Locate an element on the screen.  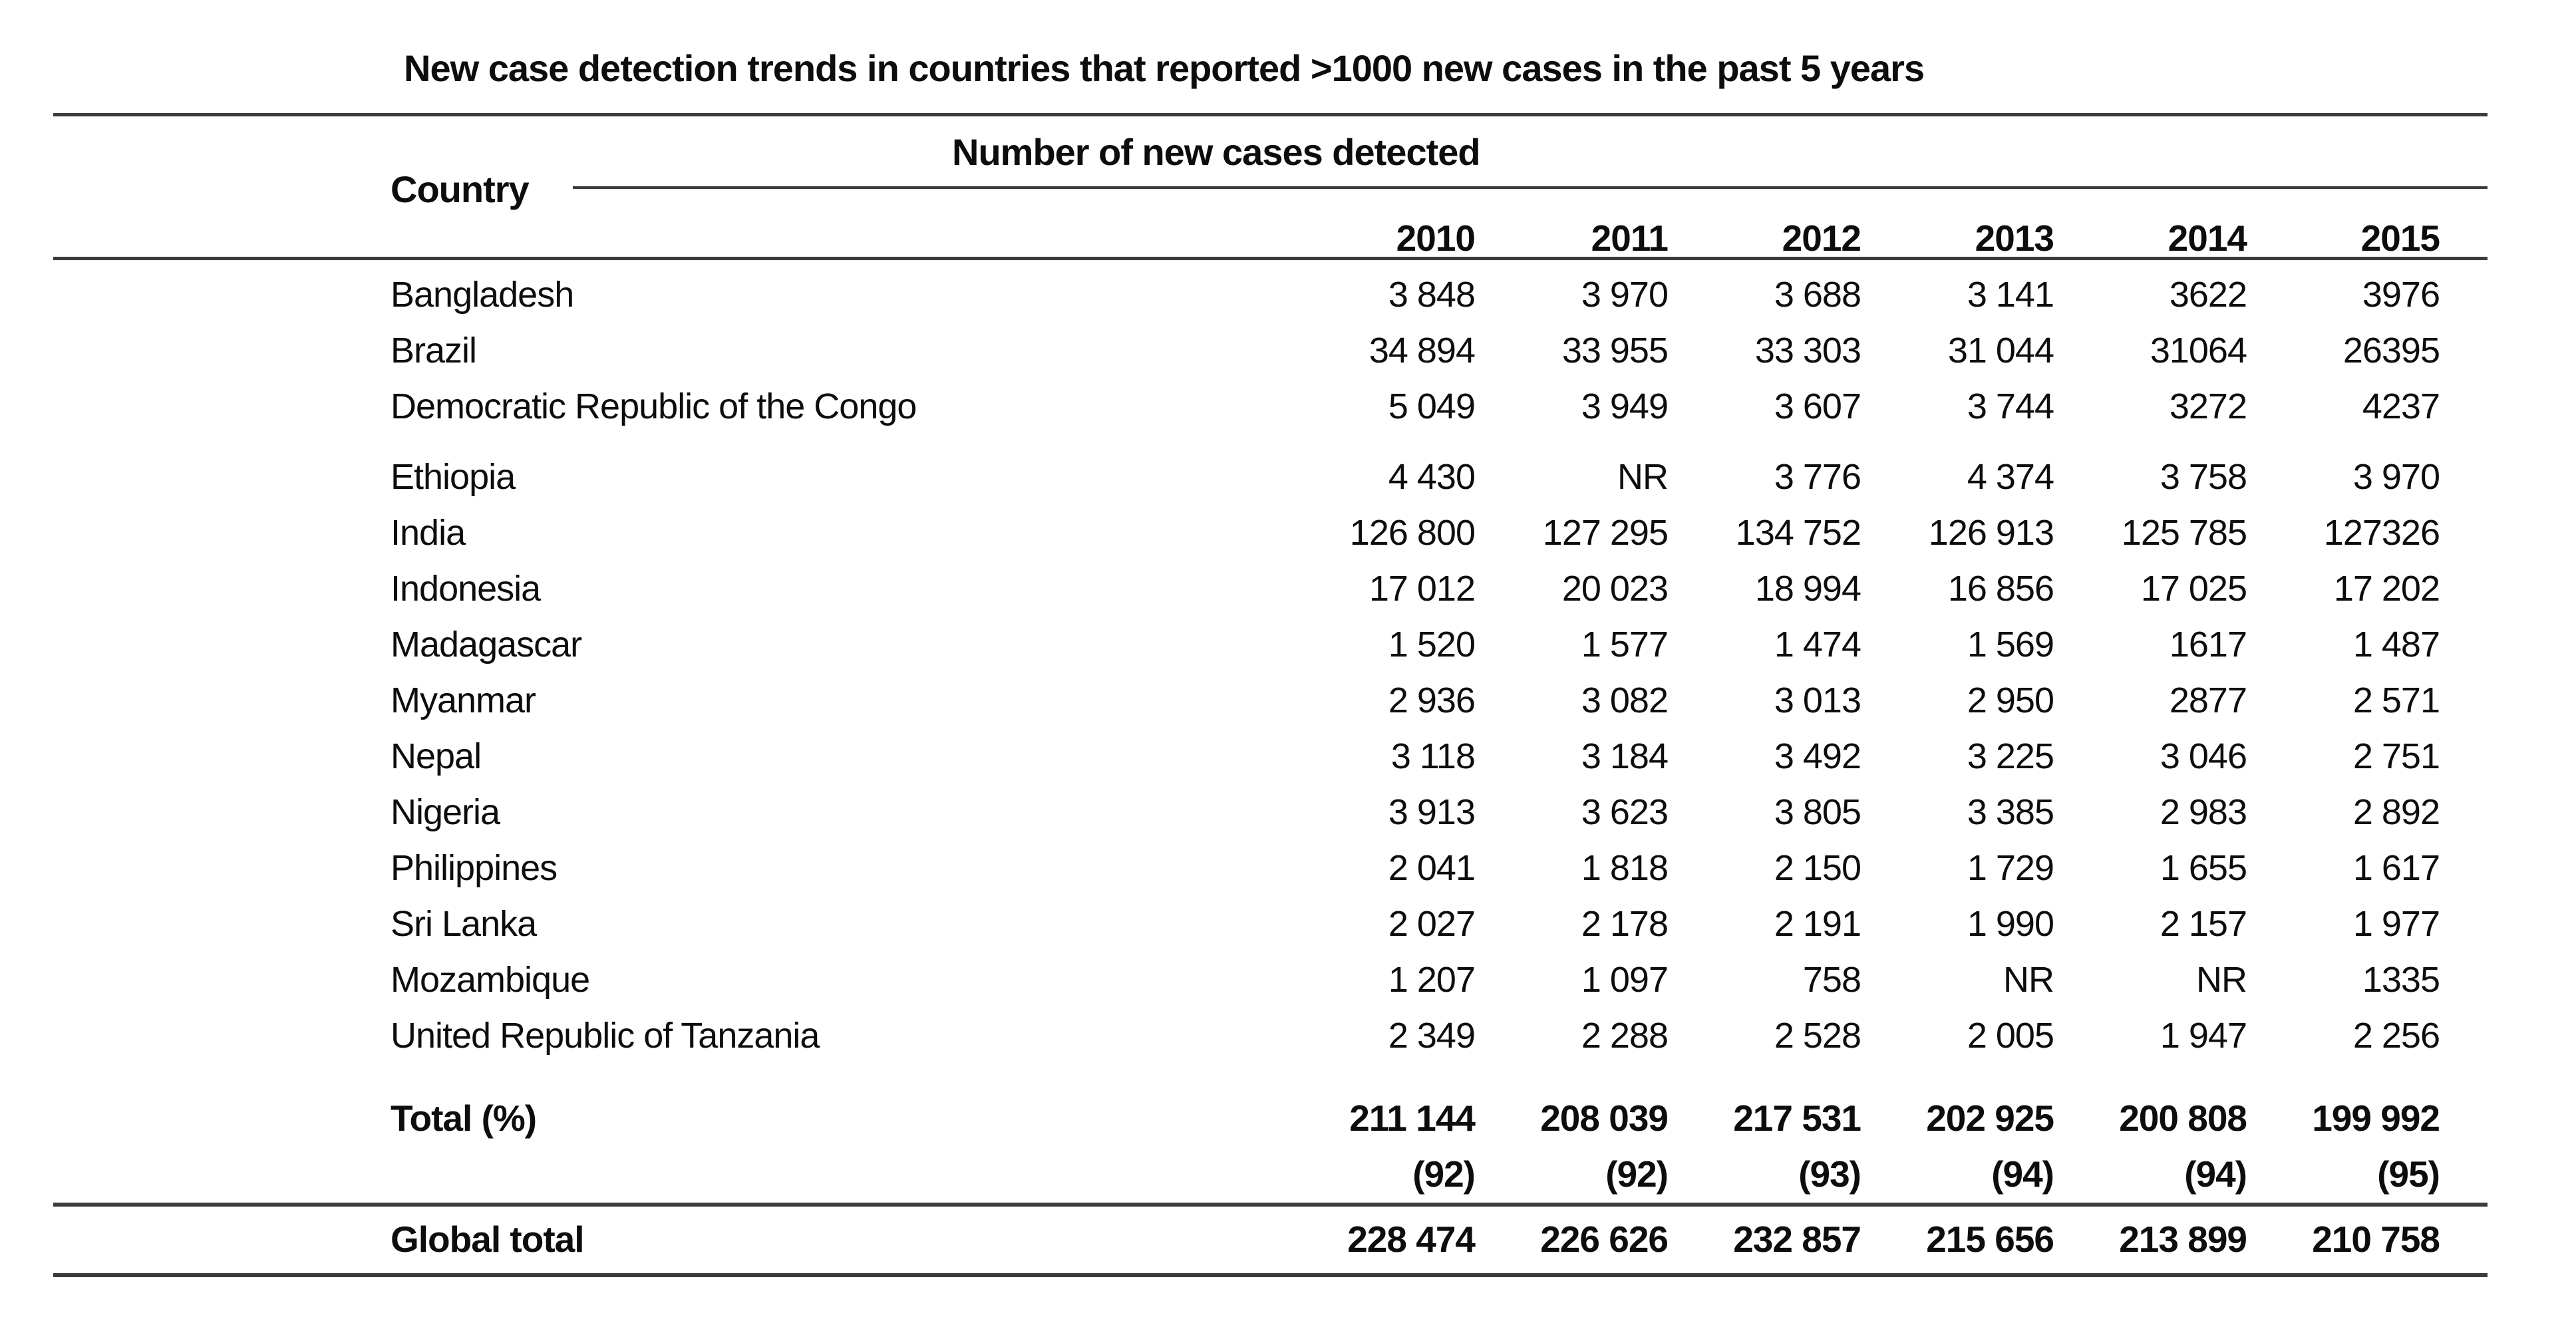
rule-under-group-header is located at coordinates (1530, 188).